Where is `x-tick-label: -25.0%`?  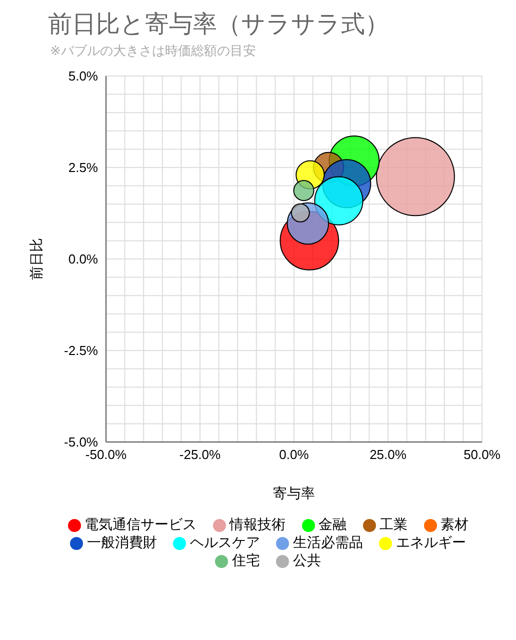 x-tick-label: -25.0% is located at coordinates (200, 454).